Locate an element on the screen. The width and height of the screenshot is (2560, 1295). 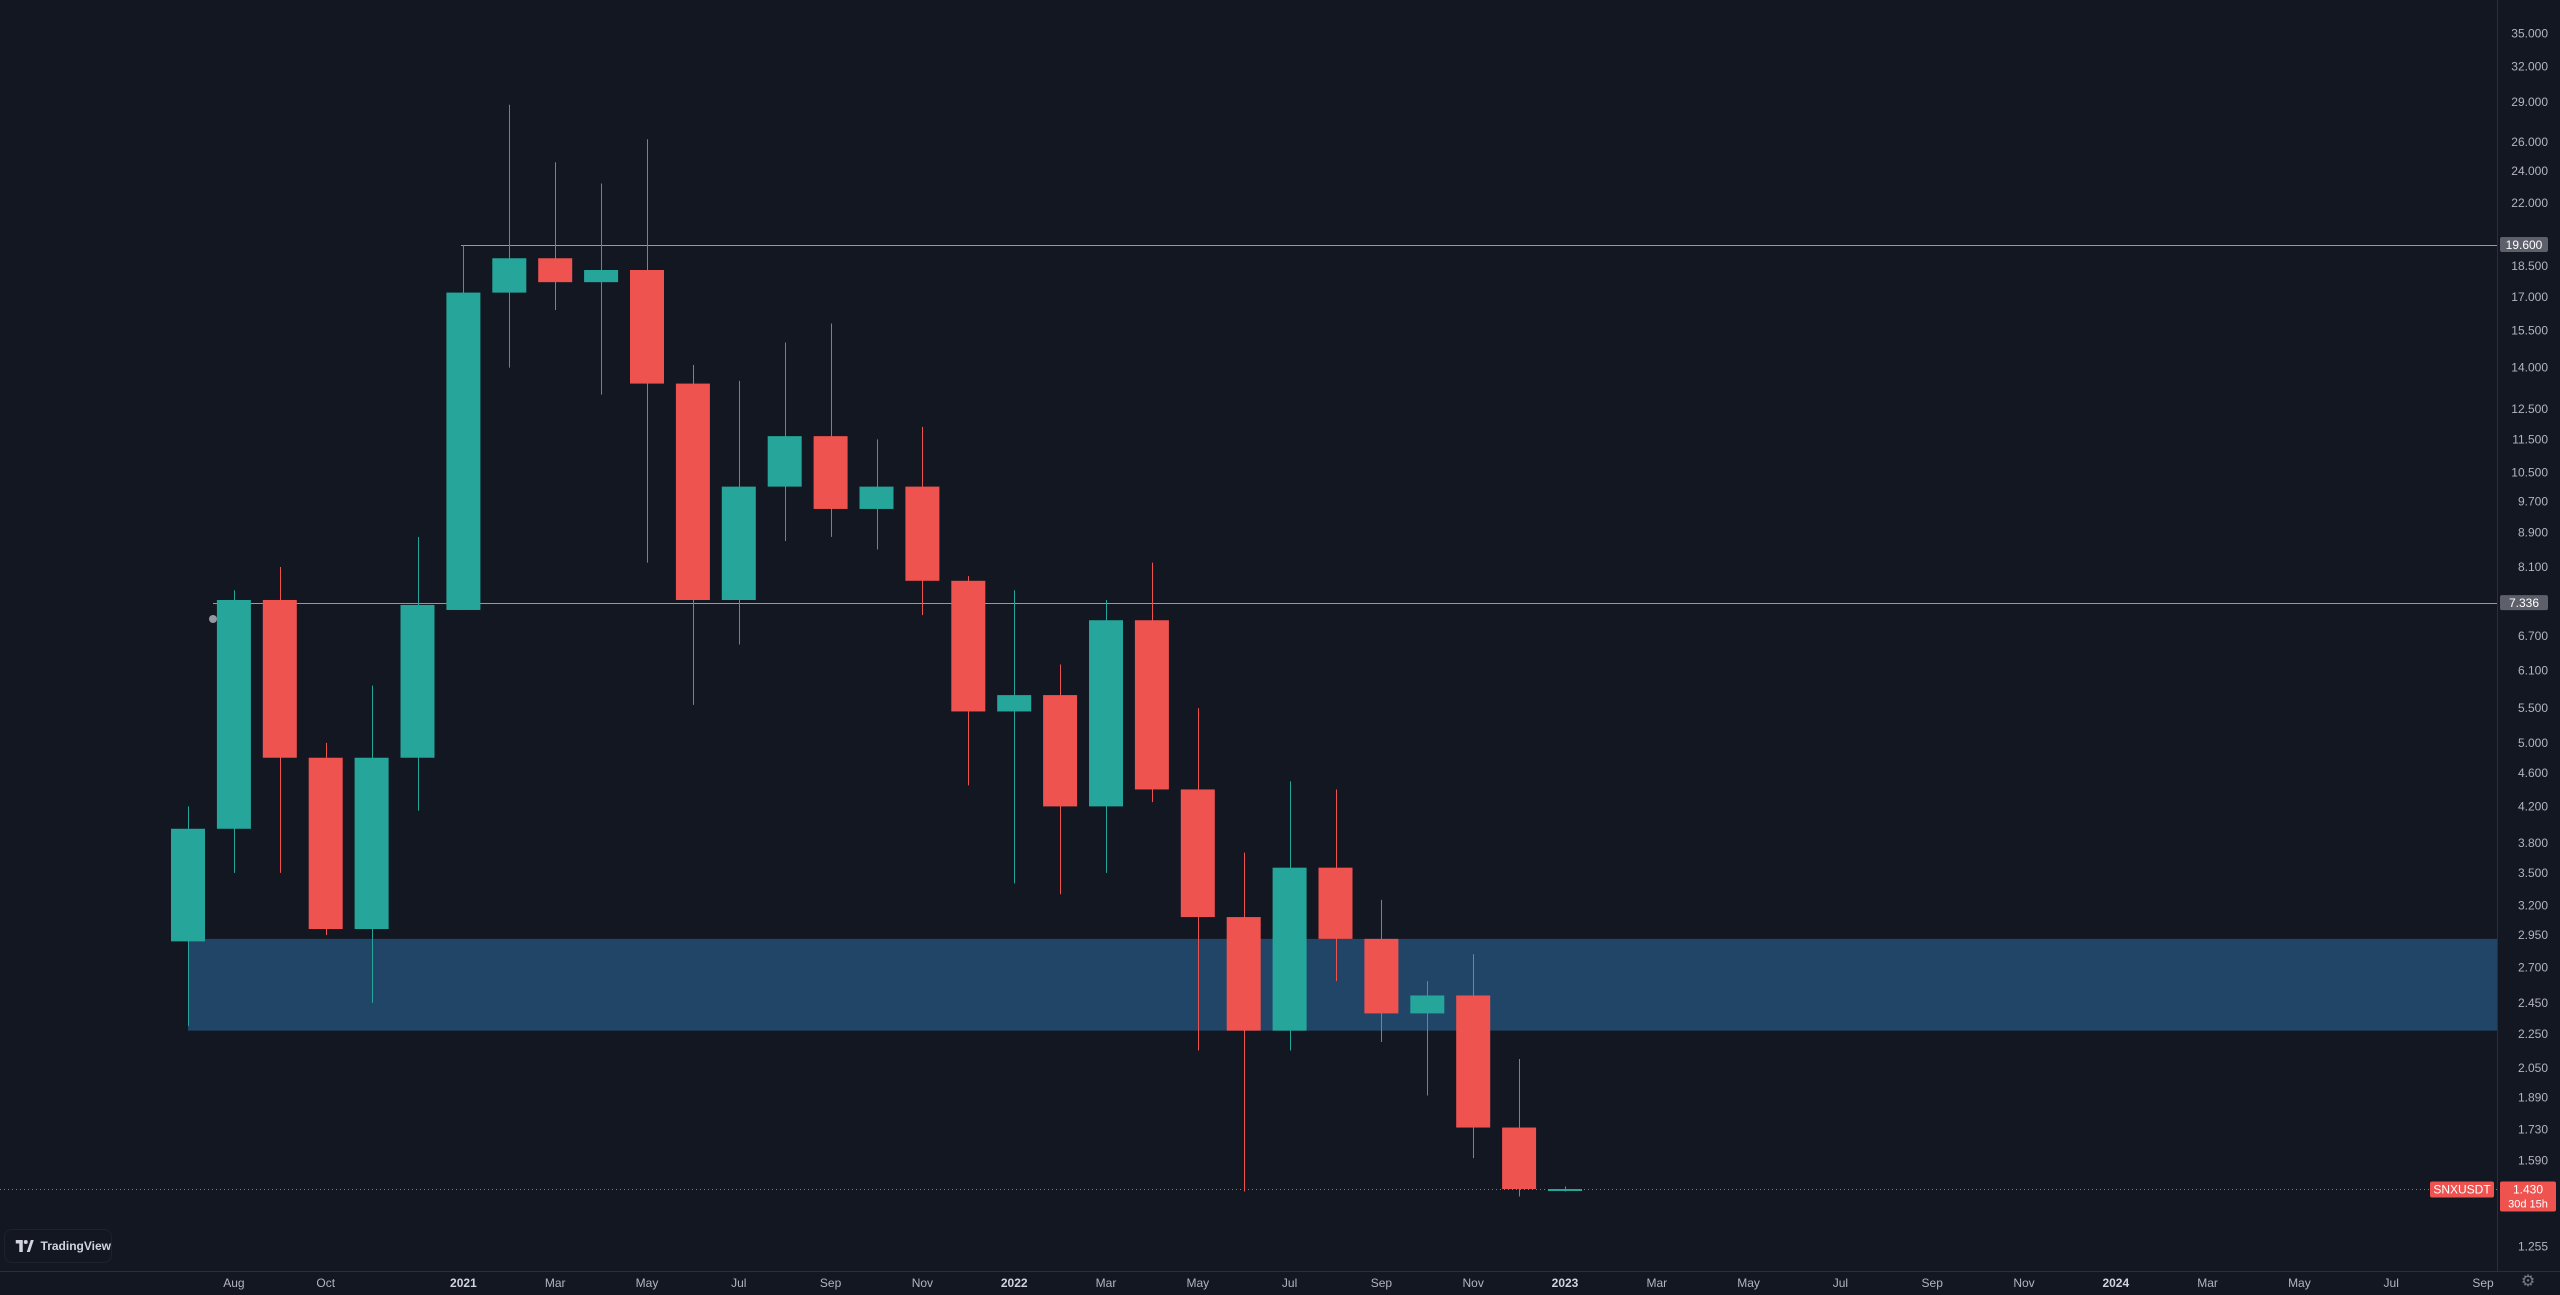
price-tick-label: 32.000 is located at coordinates (2529, 66).